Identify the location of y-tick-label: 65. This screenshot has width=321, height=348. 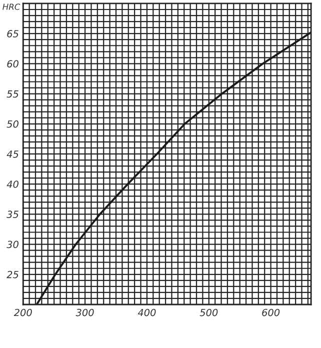
(12, 34).